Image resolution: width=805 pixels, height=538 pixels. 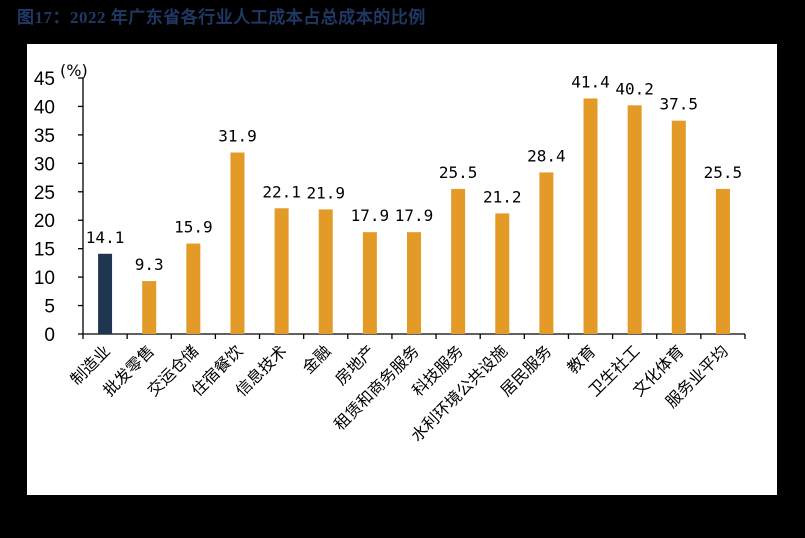 I want to click on bar-value-label: 22.1, so click(x=281, y=191).